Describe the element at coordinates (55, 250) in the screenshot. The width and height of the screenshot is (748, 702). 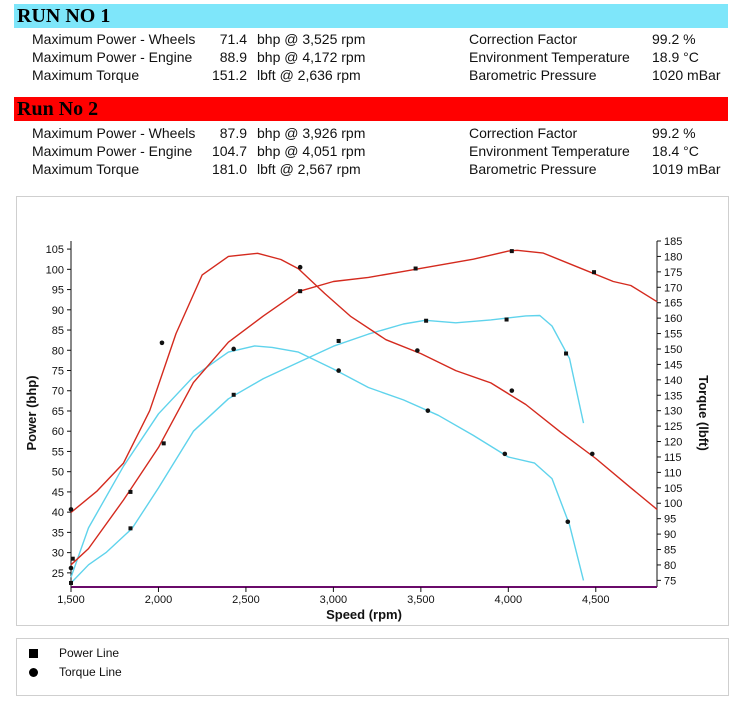
I see `y-tick-label: 105` at that location.